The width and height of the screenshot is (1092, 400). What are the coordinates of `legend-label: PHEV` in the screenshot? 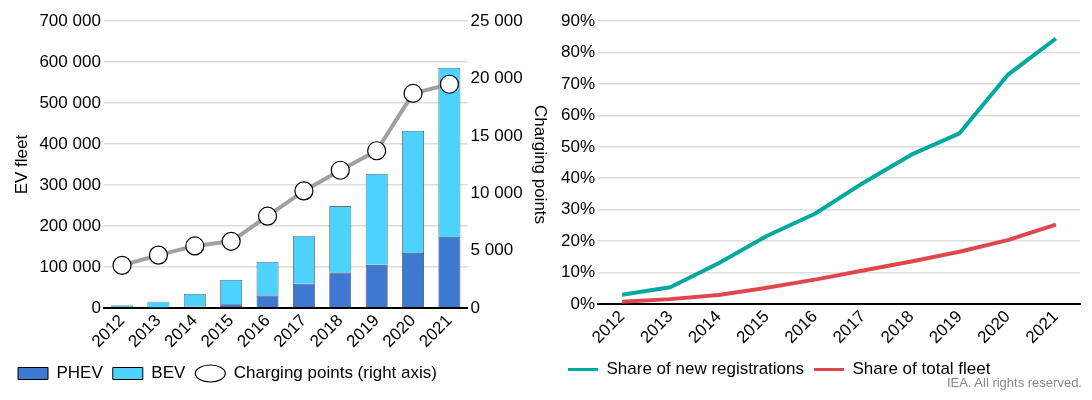 It's located at (80, 373).